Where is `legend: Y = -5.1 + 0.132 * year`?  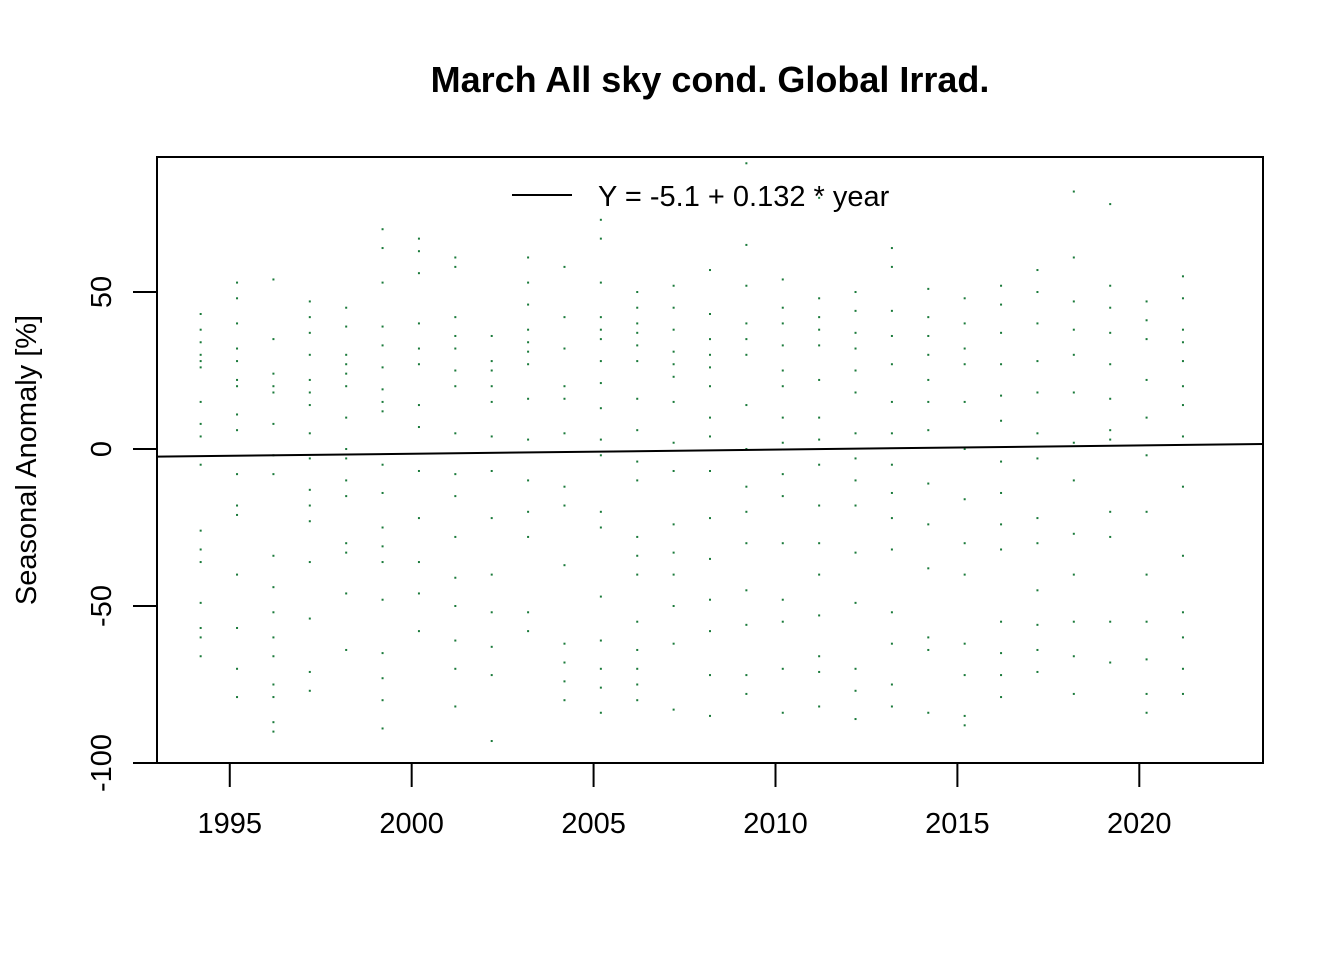
legend: Y = -5.1 + 0.132 * year is located at coordinates (701, 197).